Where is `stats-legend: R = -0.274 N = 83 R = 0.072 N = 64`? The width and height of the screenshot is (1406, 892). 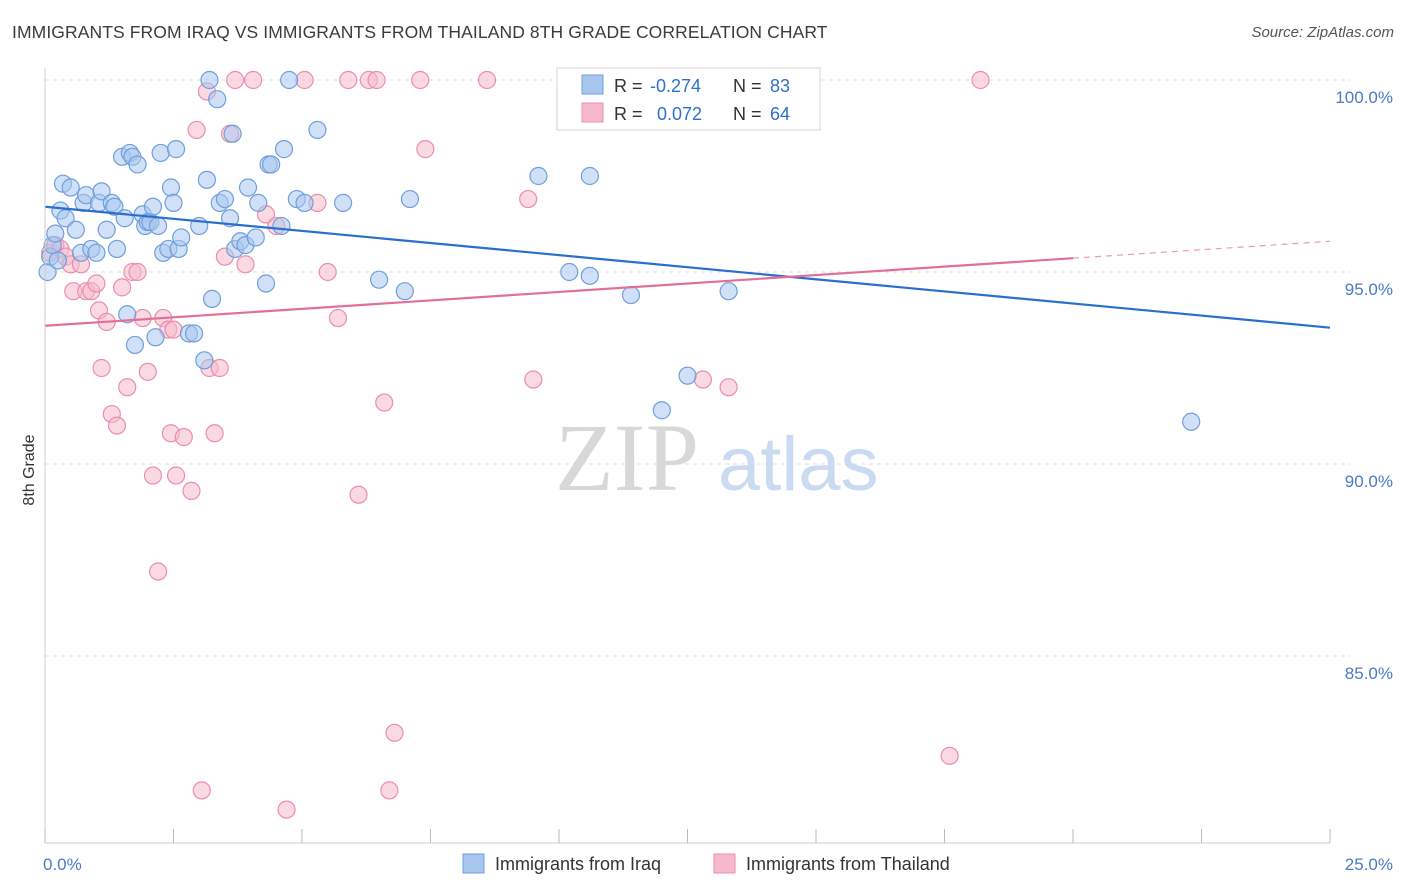 stats-legend: R = -0.274 N = 83 R = 0.072 N = 64 is located at coordinates (688, 99).